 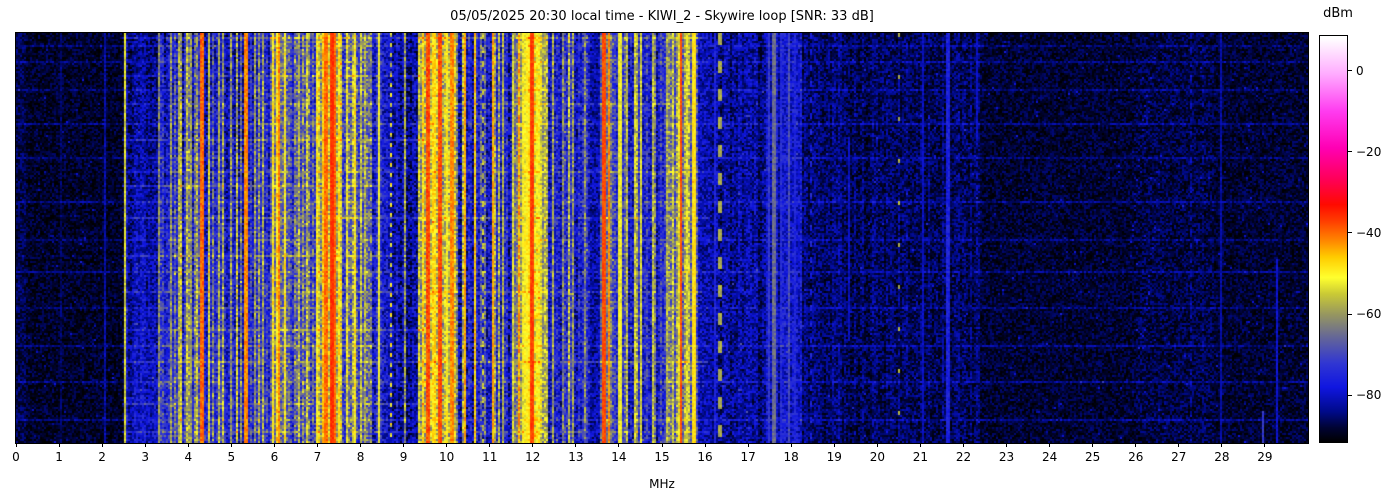 I want to click on x-tick-label: 6, so click(x=274, y=457).